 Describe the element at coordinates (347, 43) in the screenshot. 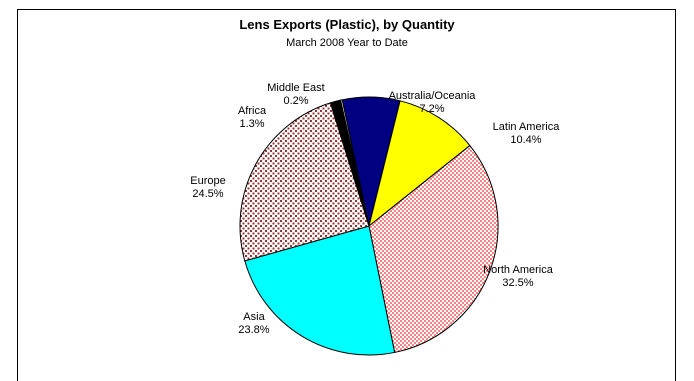

I see `chart-subtitle: March 2008 Year to Date` at that location.